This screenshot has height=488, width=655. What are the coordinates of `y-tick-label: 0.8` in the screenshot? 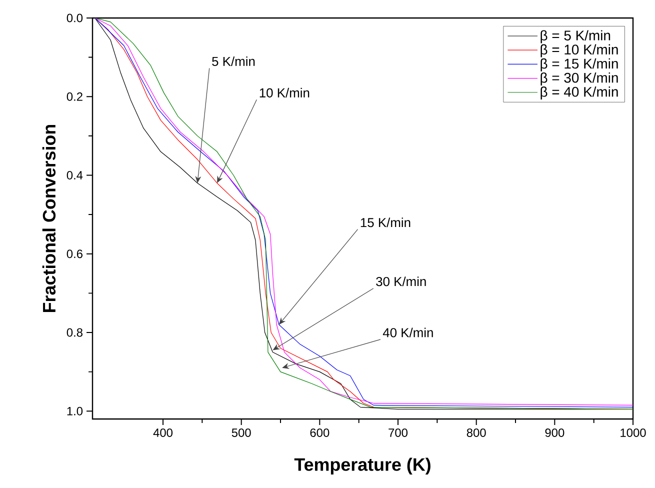 It's located at (74, 332).